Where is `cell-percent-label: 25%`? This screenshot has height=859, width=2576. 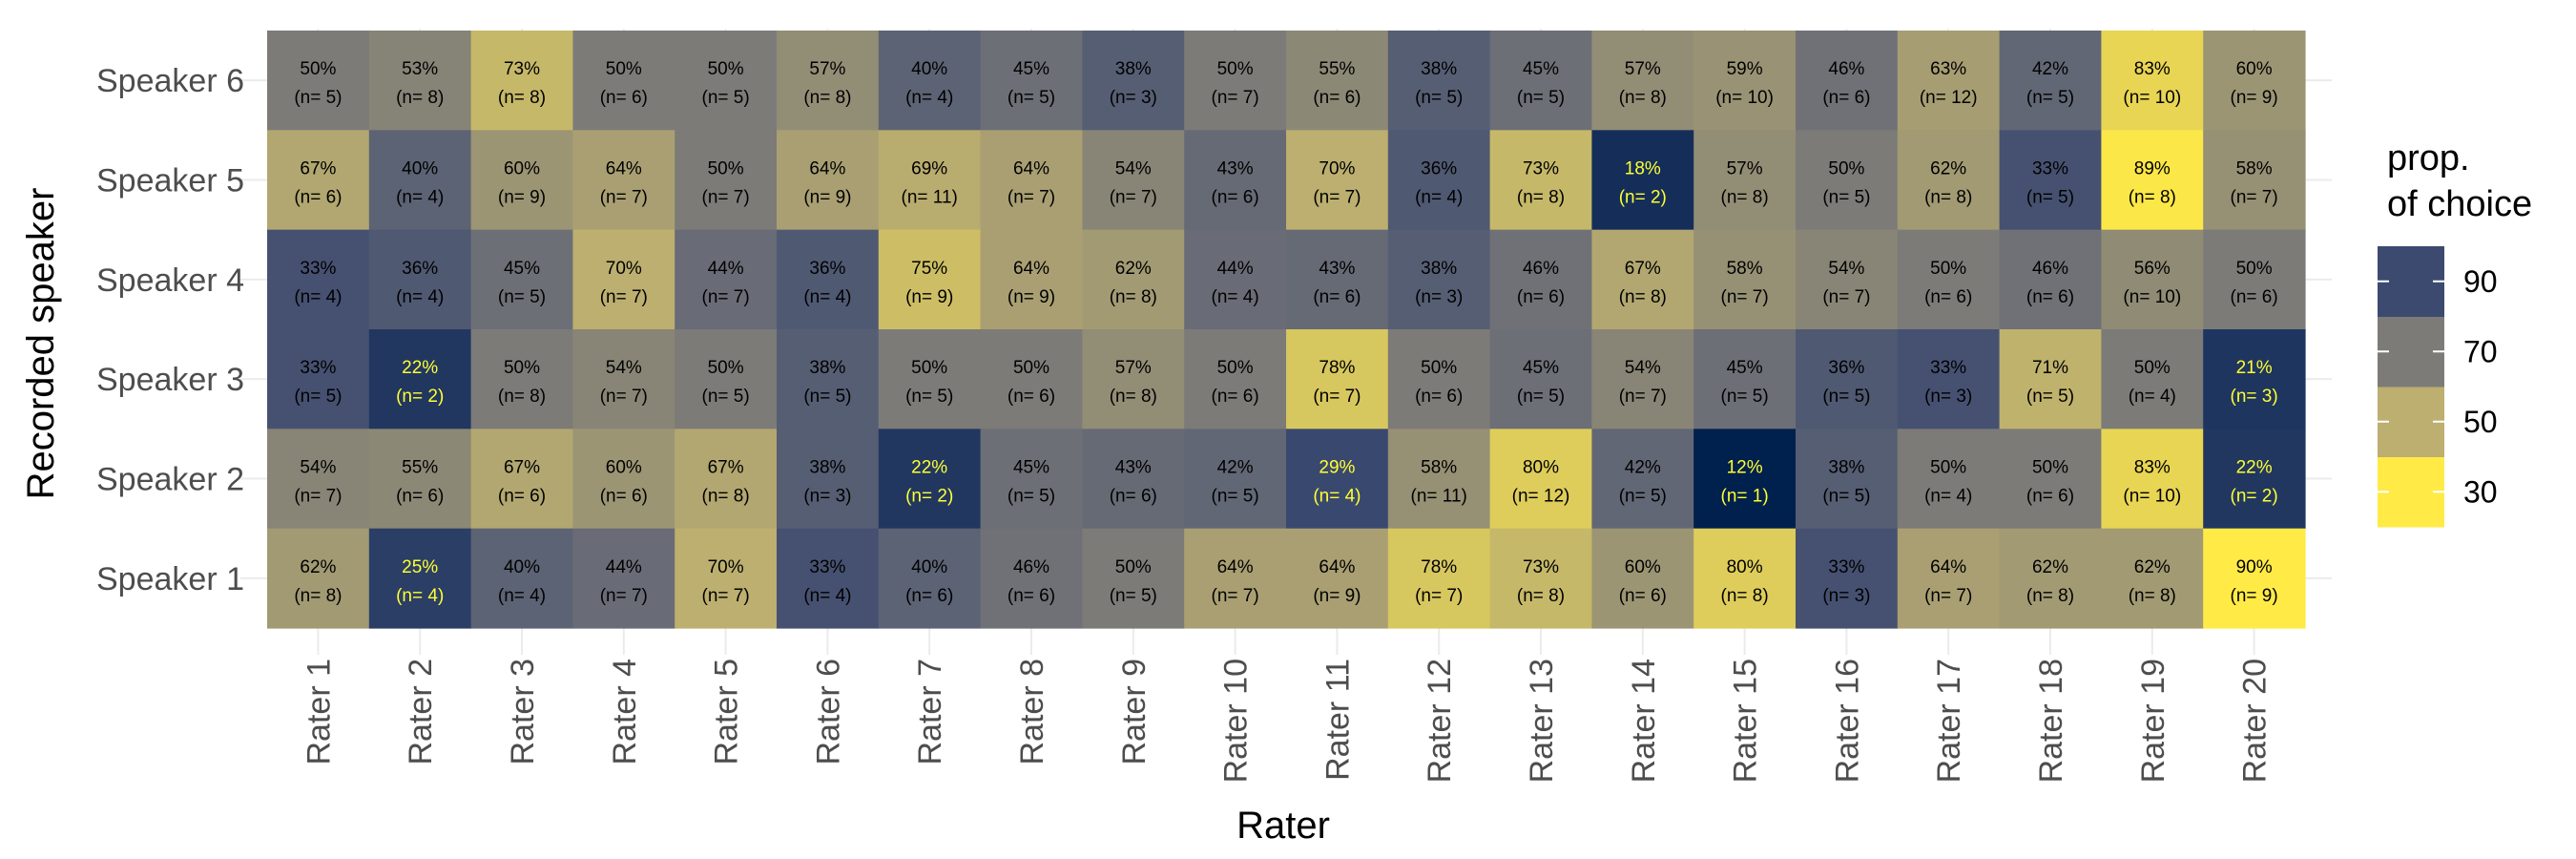
cell-percent-label: 25% is located at coordinates (420, 567).